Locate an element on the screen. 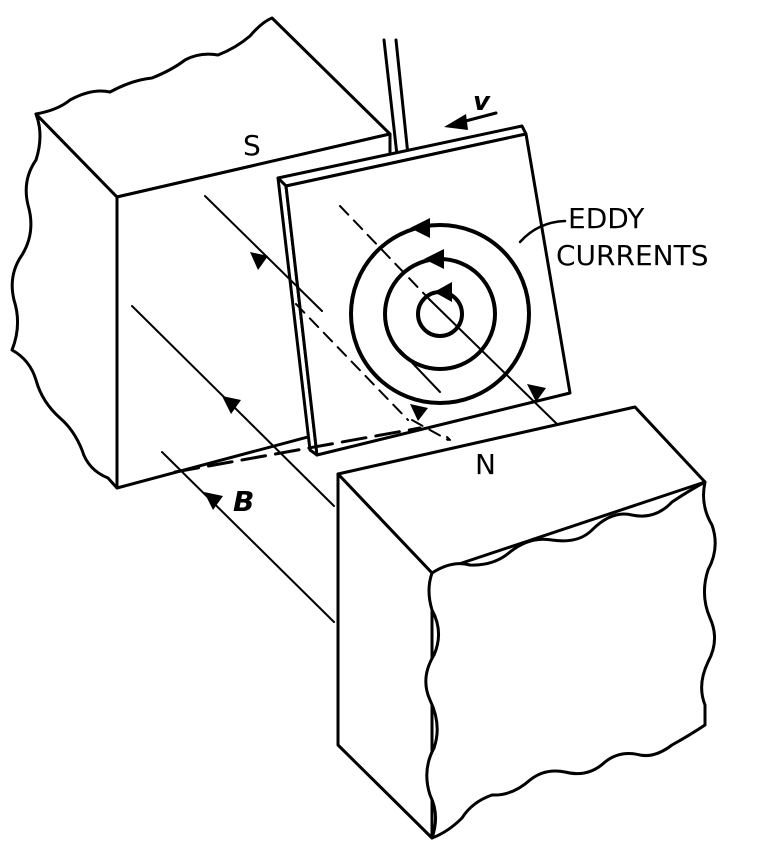  field-label: B is located at coordinates (243, 501).